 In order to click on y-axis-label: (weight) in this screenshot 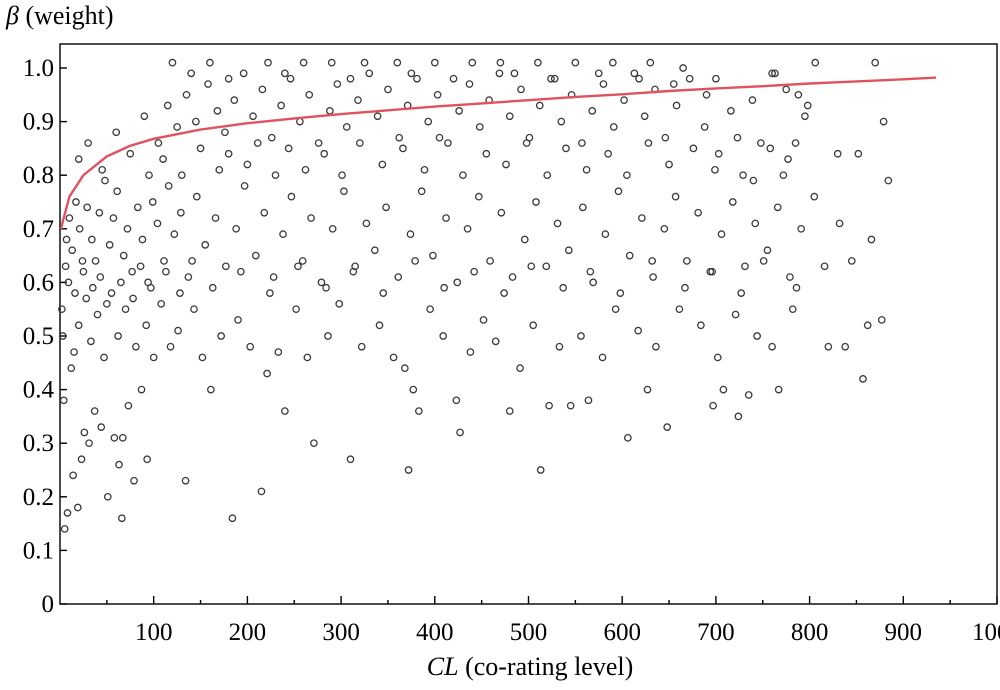, I will do `click(66, 15)`.